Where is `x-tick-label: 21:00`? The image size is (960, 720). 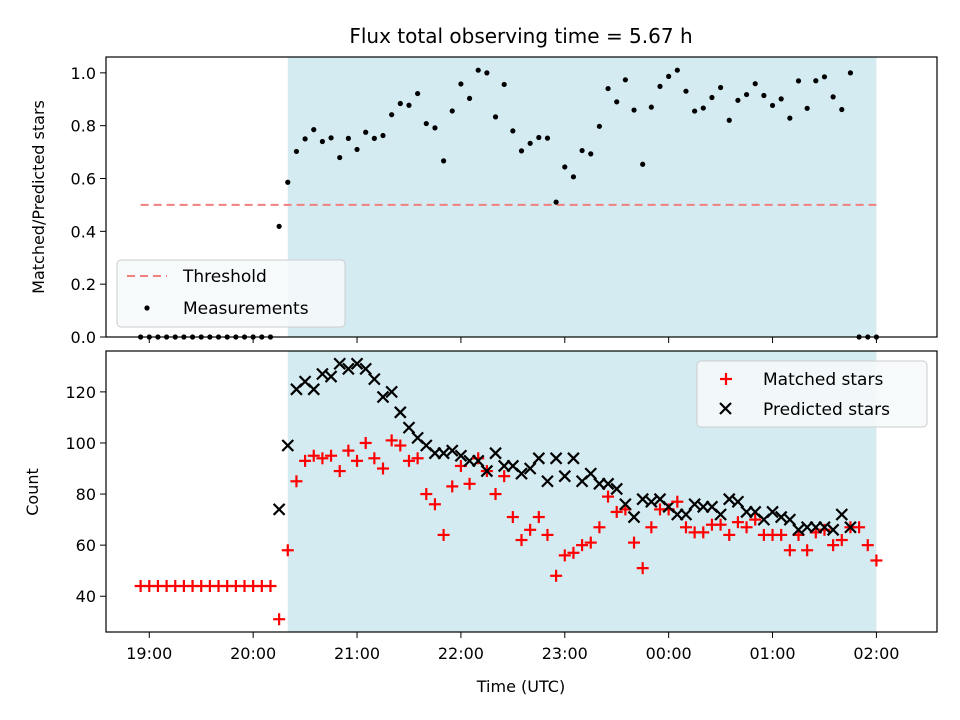
x-tick-label: 21:00 is located at coordinates (357, 653).